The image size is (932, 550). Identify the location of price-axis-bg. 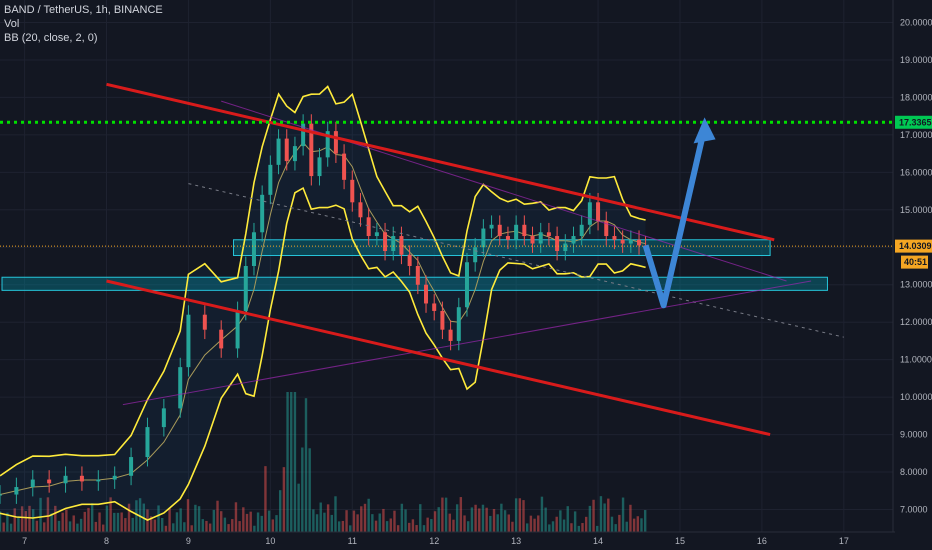
(912, 275).